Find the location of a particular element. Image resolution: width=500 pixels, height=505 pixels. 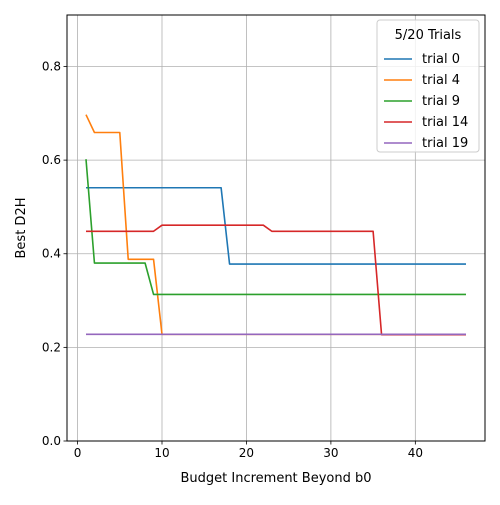

x-tick-label: 20 is located at coordinates (246, 453).